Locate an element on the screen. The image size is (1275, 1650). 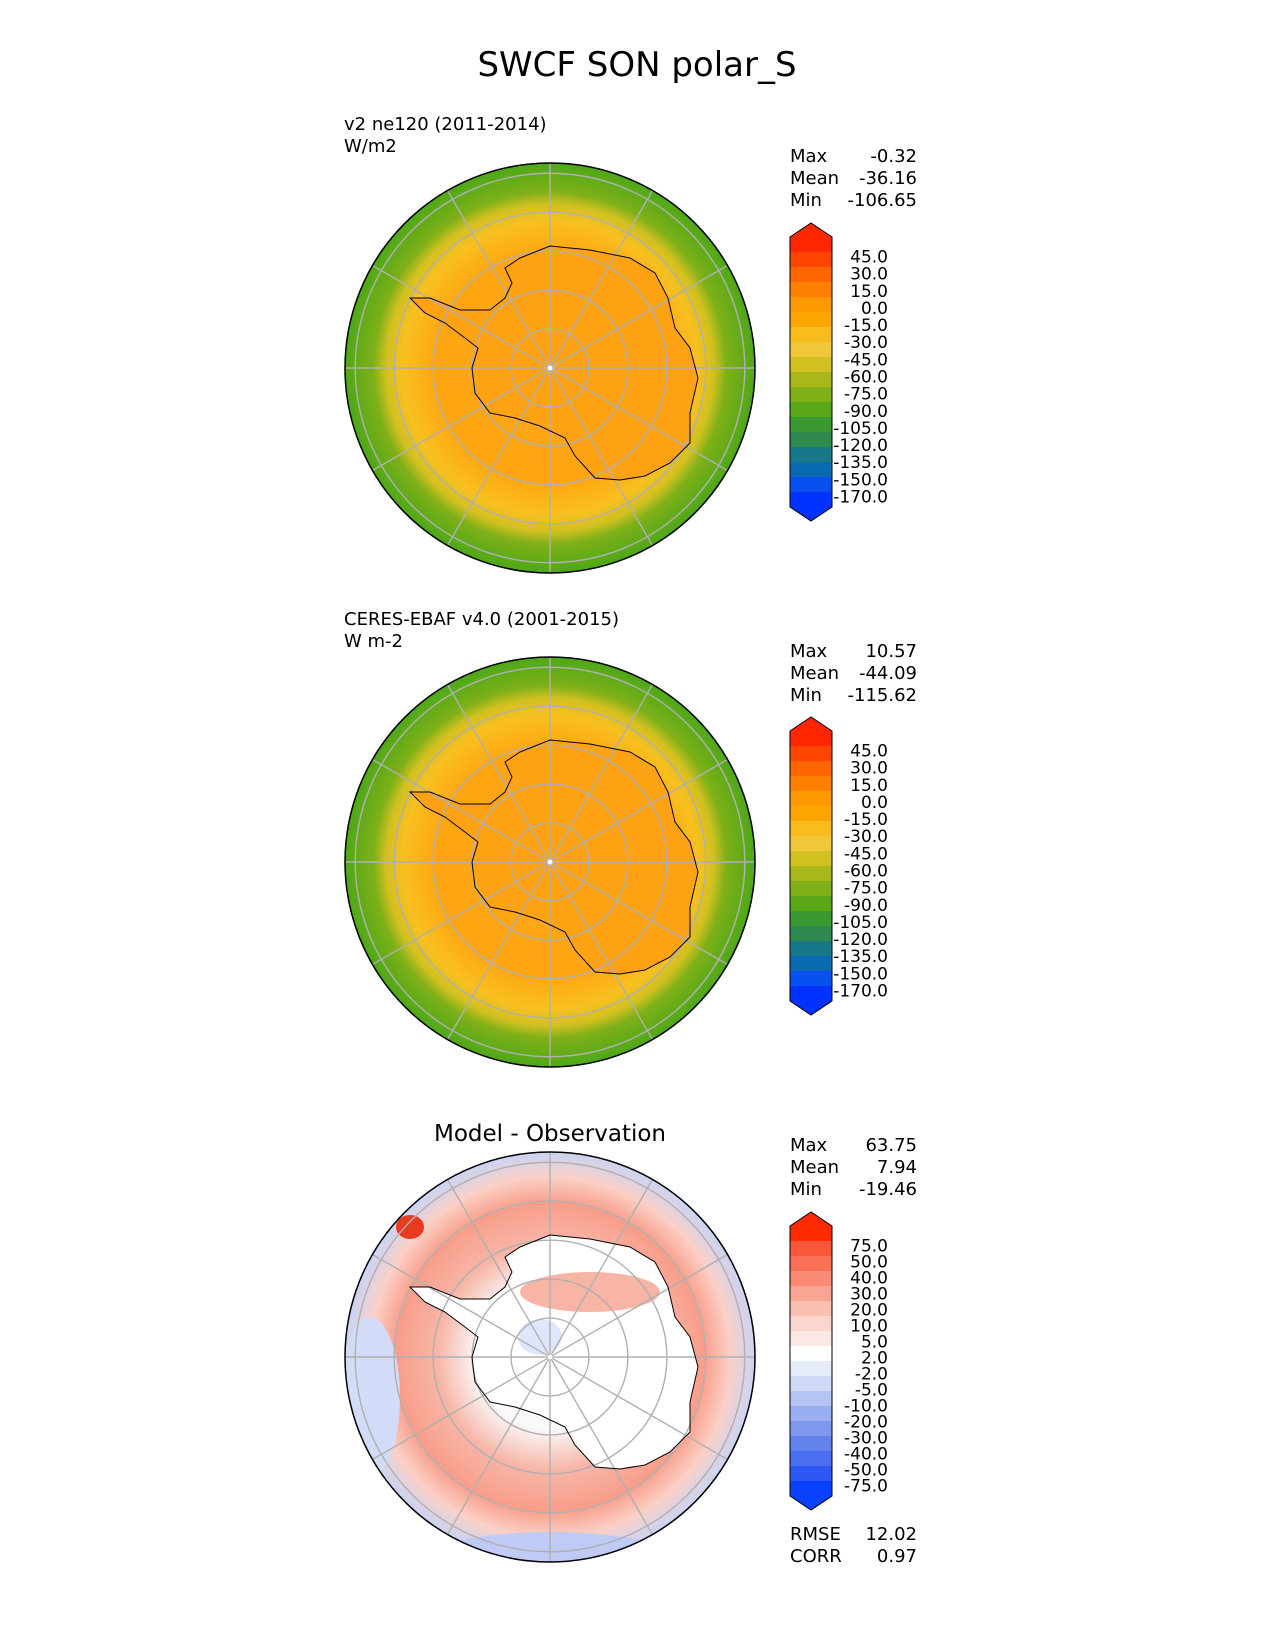
stat-name: RMSE is located at coordinates (815, 1534).